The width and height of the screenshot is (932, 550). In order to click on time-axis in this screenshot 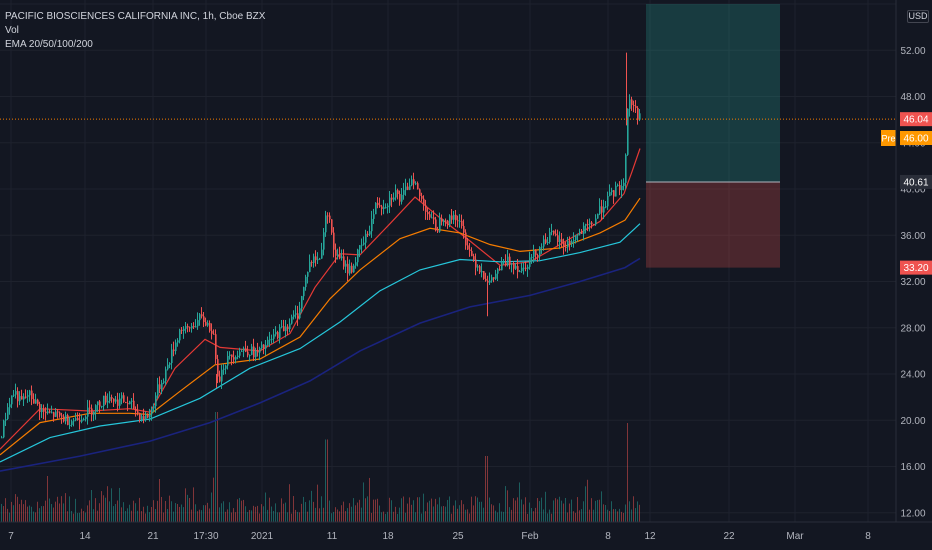, I will do `click(466, 536)`.